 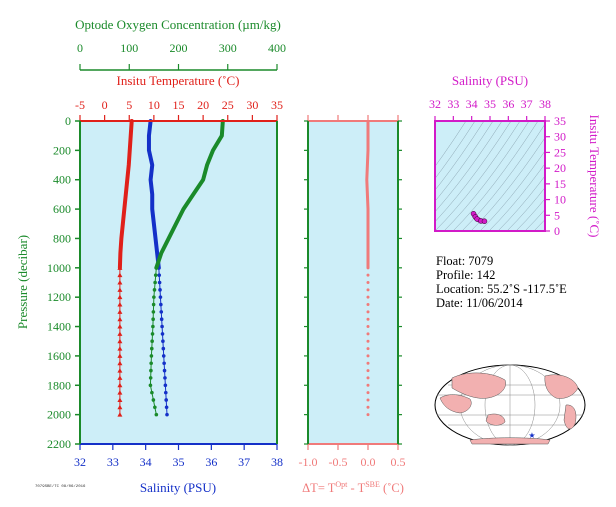 I want to click on salinity-axis-title: Salinity (PSU), so click(x=178, y=487).